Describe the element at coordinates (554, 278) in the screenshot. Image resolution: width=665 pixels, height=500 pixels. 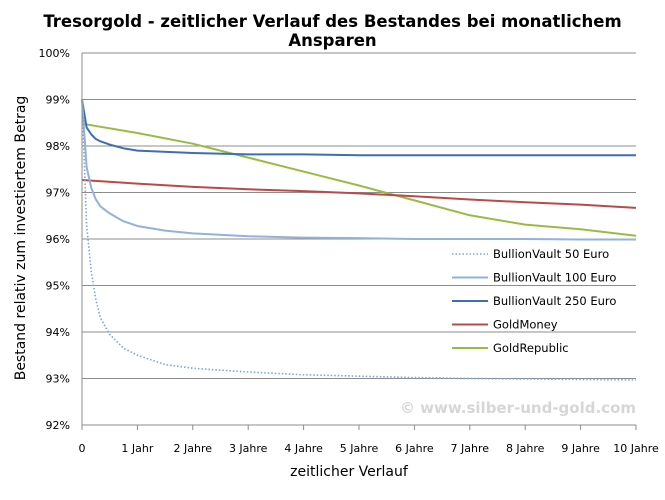
I see `legend-label-1: BullionVault 100 Euro` at that location.